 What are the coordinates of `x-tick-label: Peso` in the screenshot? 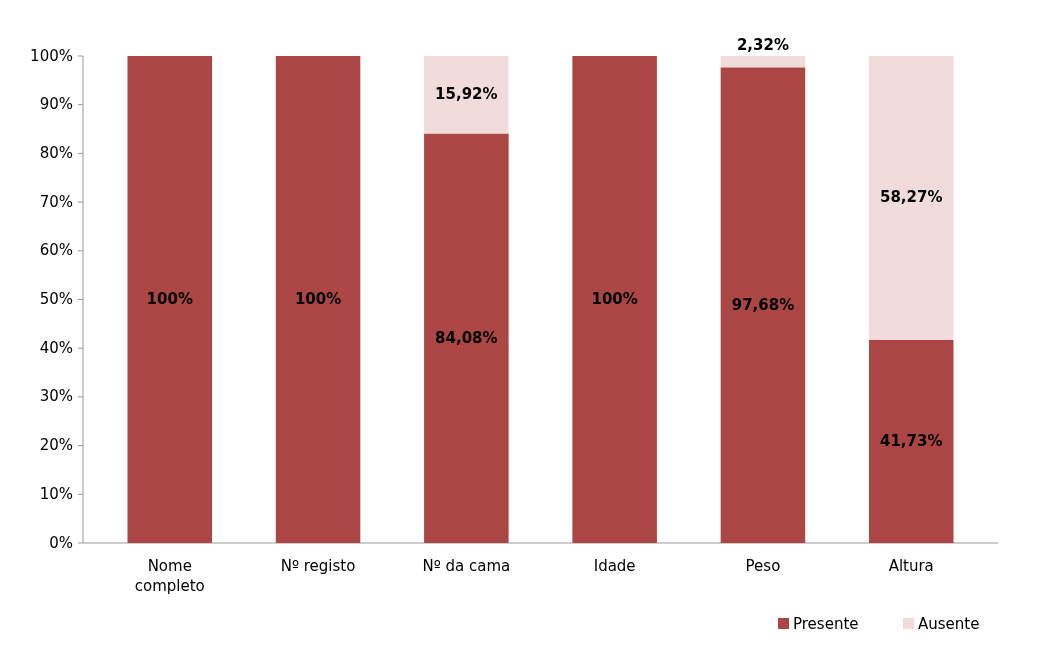 It's located at (763, 566).